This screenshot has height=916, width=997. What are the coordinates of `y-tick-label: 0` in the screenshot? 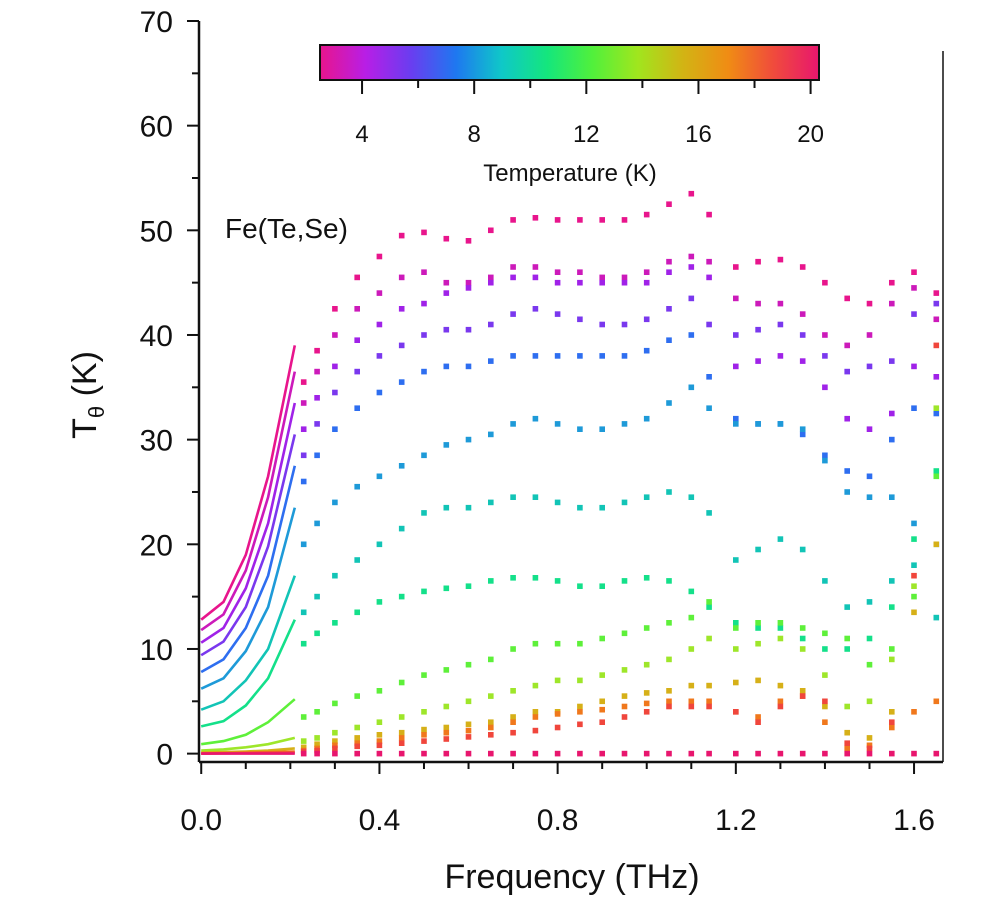 It's located at (164, 755).